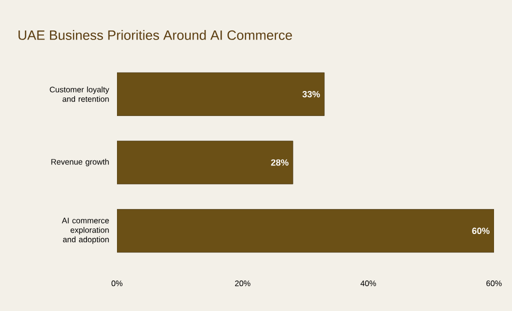 The image size is (512, 311). Describe the element at coordinates (481, 231) in the screenshot. I see `data-label: 60%` at that location.